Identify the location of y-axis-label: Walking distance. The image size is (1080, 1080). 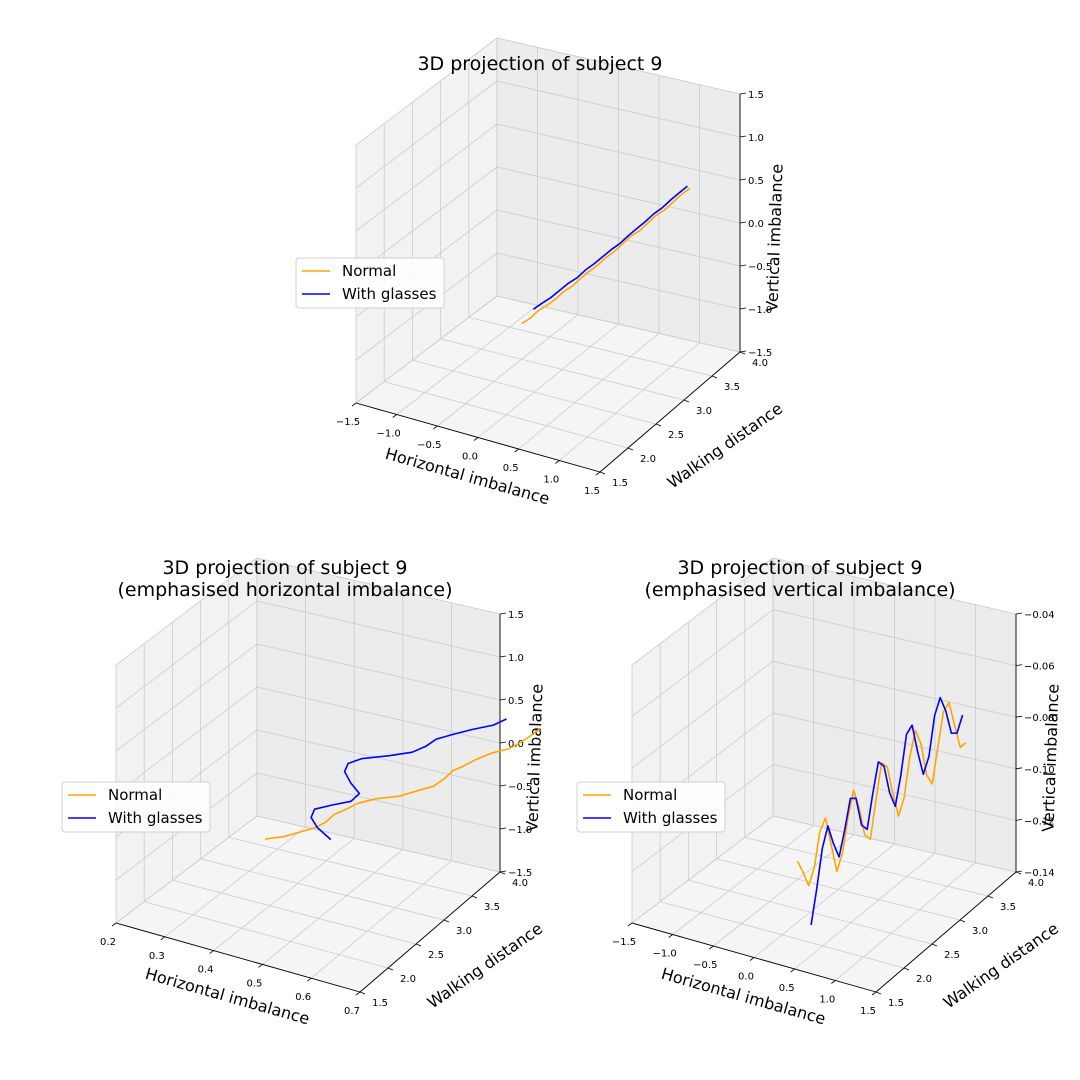
(485, 966).